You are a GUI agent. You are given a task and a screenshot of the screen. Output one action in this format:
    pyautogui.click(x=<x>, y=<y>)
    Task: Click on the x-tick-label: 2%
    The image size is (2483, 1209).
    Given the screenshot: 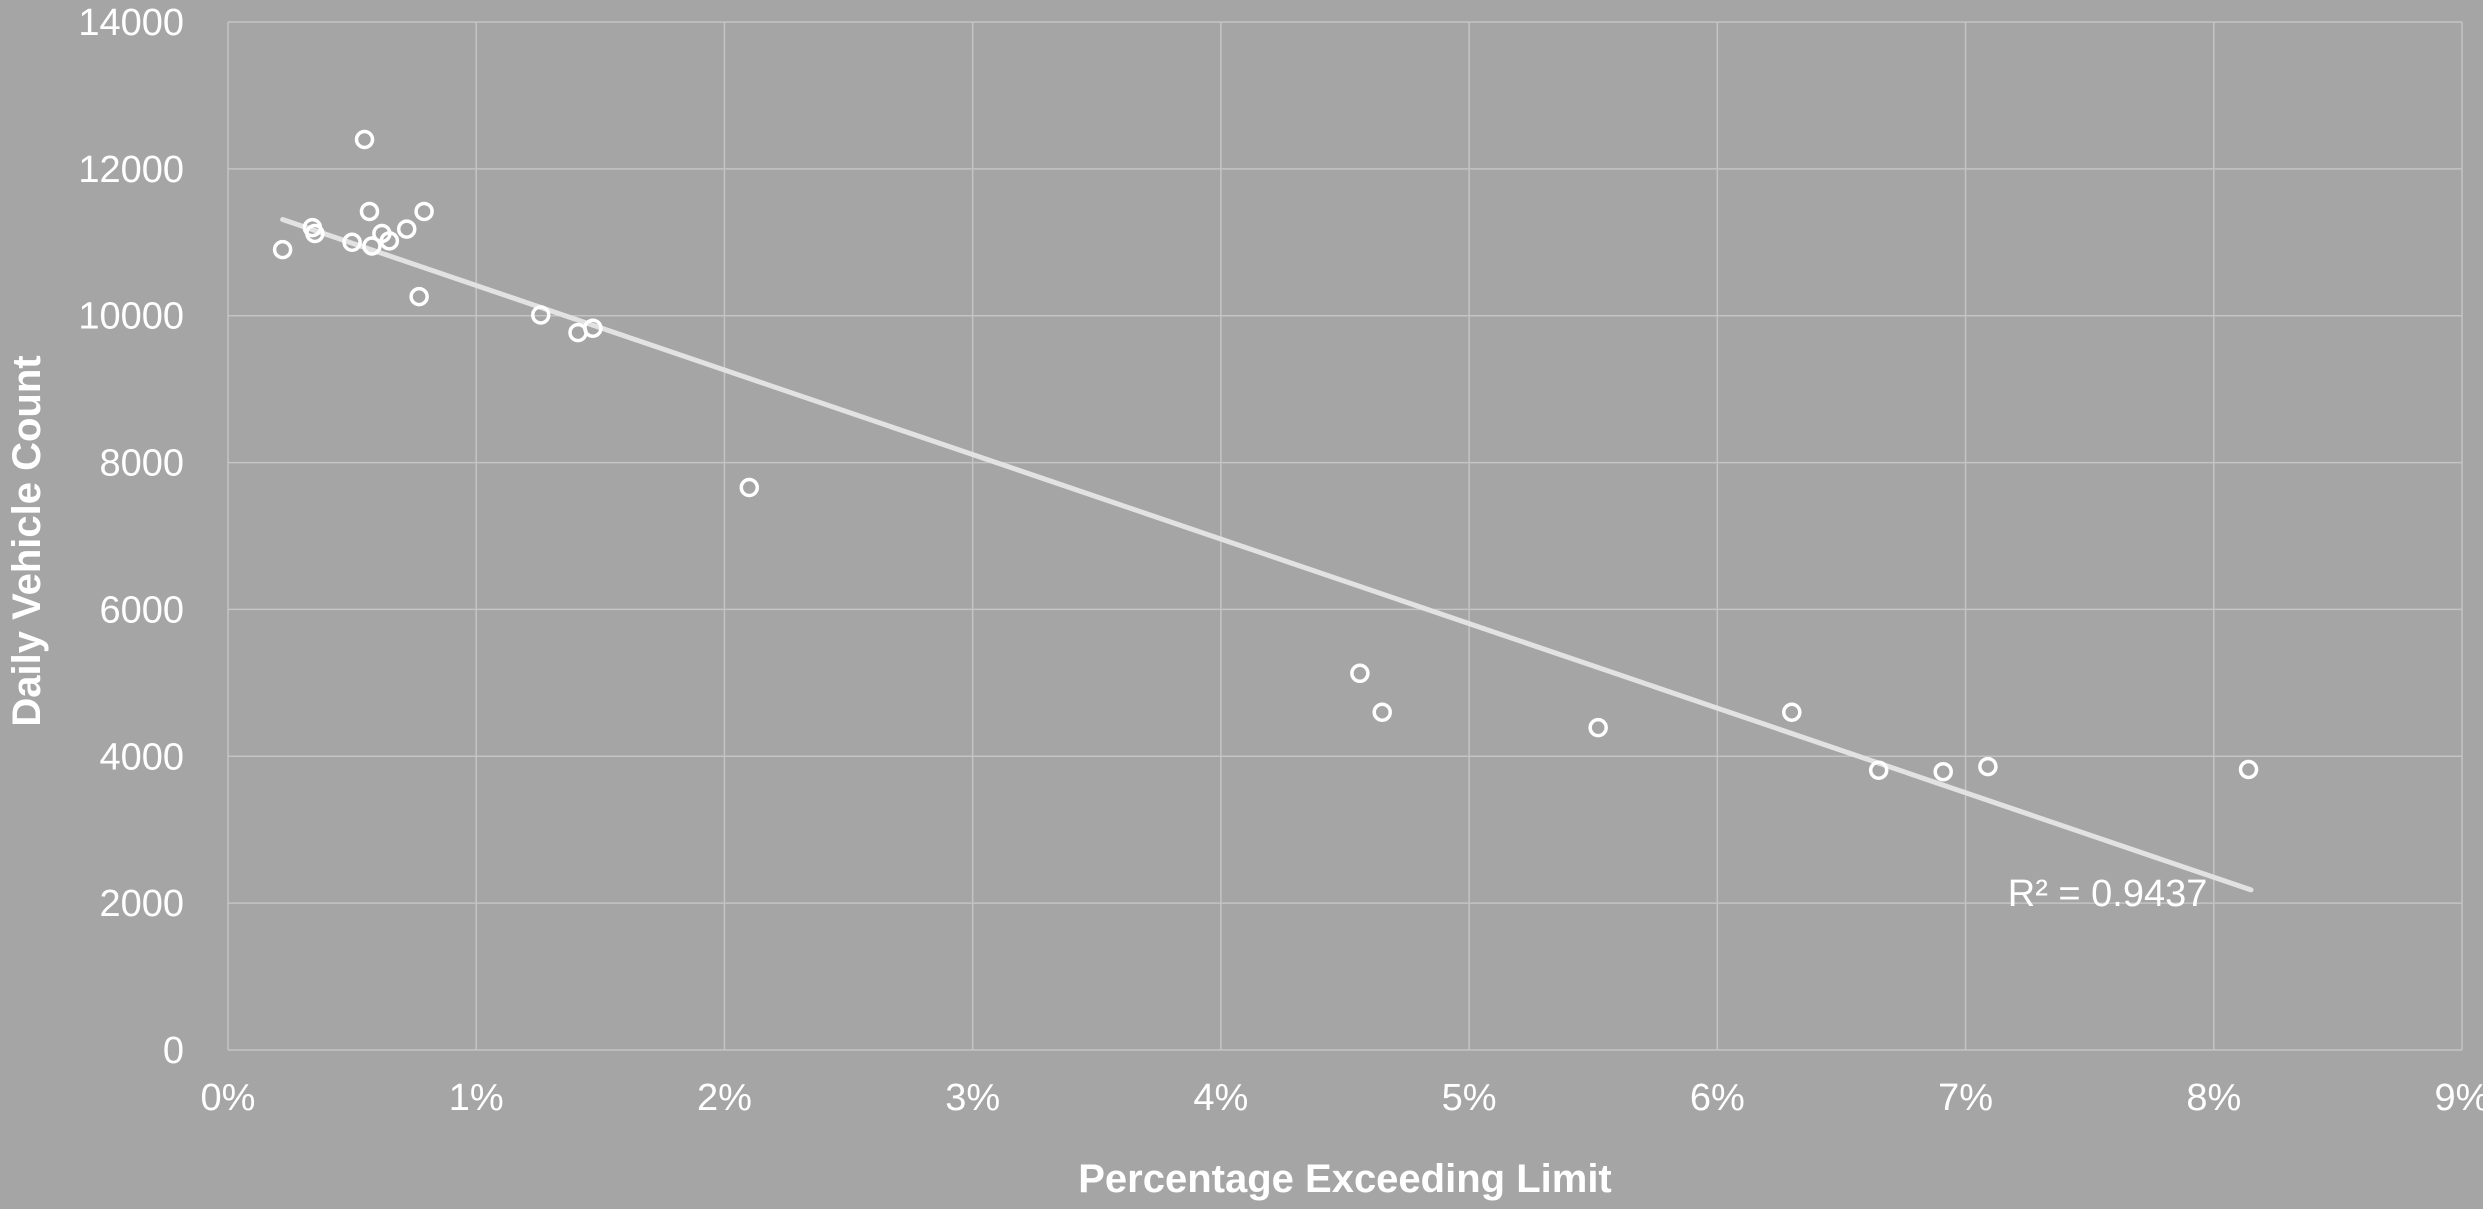 What is the action you would take?
    pyautogui.click(x=724, y=1098)
    